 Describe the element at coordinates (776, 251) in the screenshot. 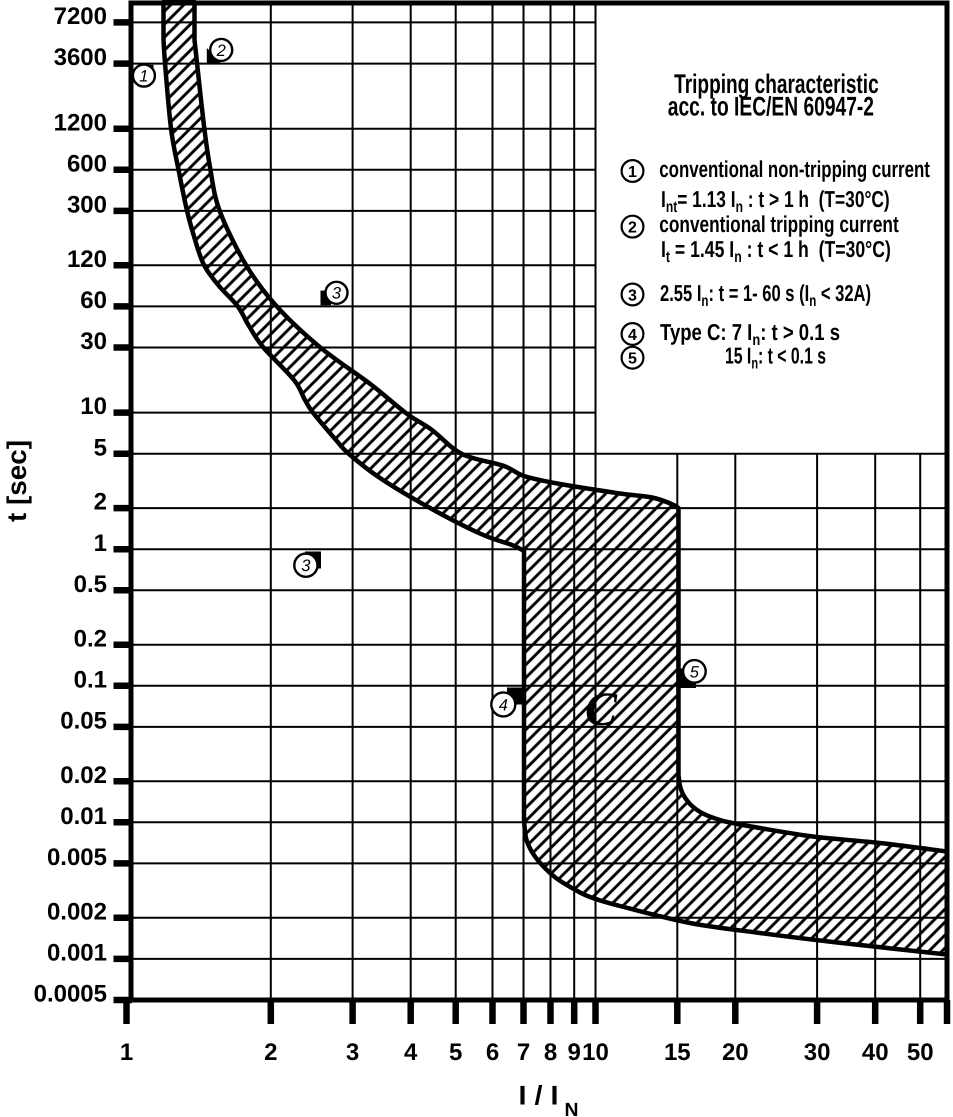

I see `svg-text:It = 1.45 In : t < 1 h (T=30°: It = 1.45 In : t < 1 h (T=30°C)` at that location.